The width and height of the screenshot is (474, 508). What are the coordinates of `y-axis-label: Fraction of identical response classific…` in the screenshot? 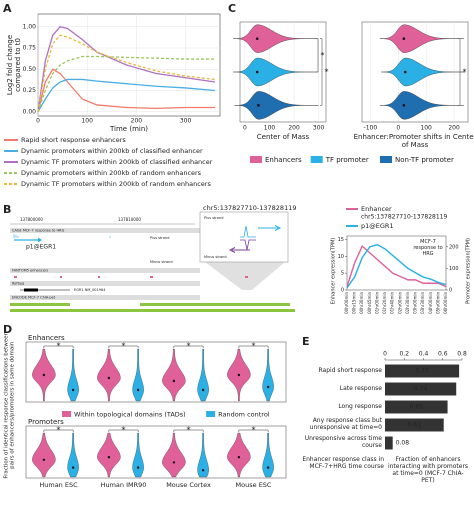 It's located at (9, 405).